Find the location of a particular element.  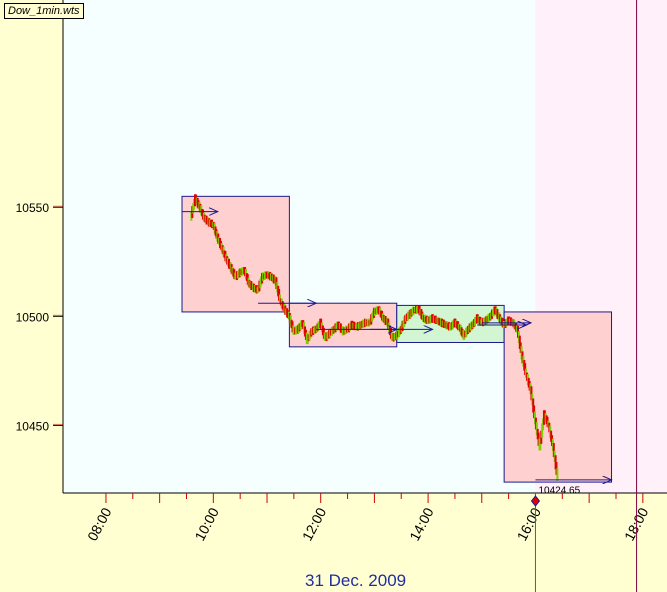

last-time-marker is located at coordinates (535, 501).